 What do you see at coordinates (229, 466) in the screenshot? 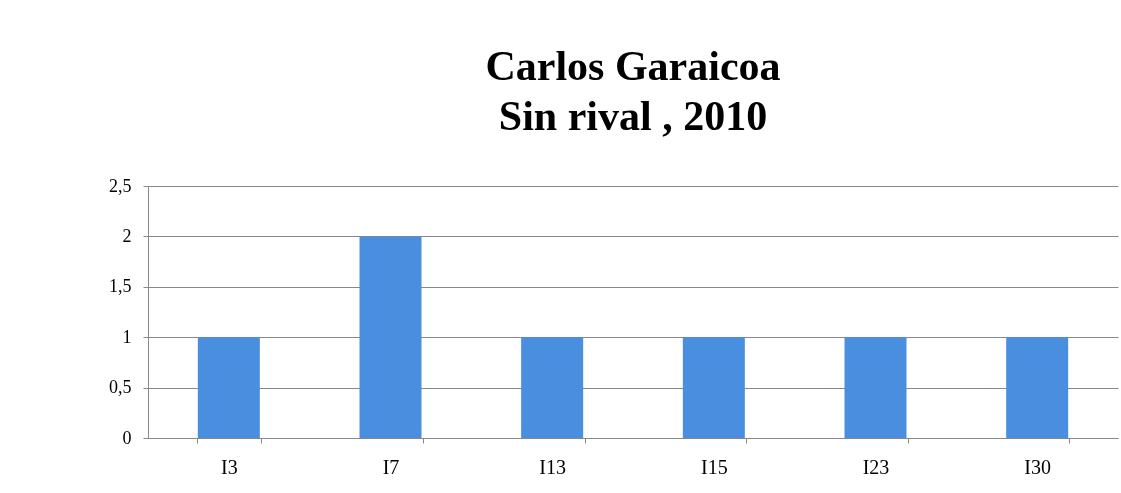
I see `x-tick-label: I3` at bounding box center [229, 466].